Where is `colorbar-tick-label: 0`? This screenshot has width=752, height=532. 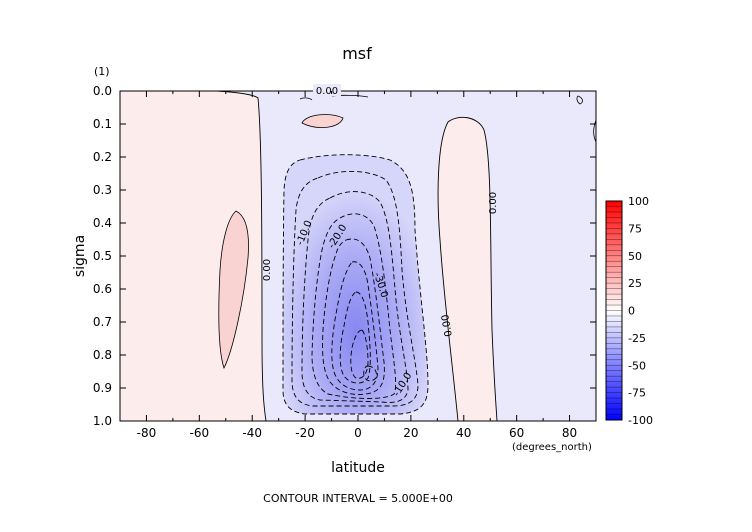 colorbar-tick-label: 0 is located at coordinates (631, 311).